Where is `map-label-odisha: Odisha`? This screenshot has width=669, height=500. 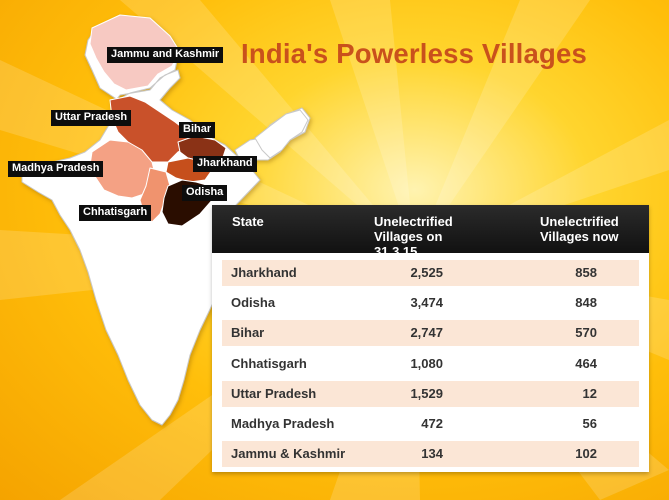
map-label-odisha: Odisha is located at coordinates (205, 193).